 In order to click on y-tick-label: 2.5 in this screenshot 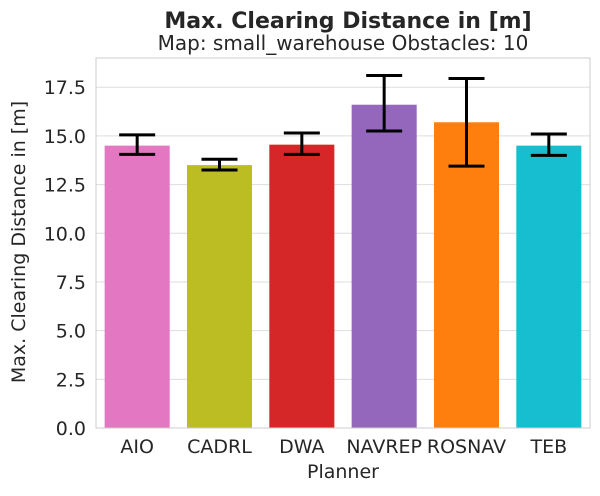, I will do `click(71, 380)`.